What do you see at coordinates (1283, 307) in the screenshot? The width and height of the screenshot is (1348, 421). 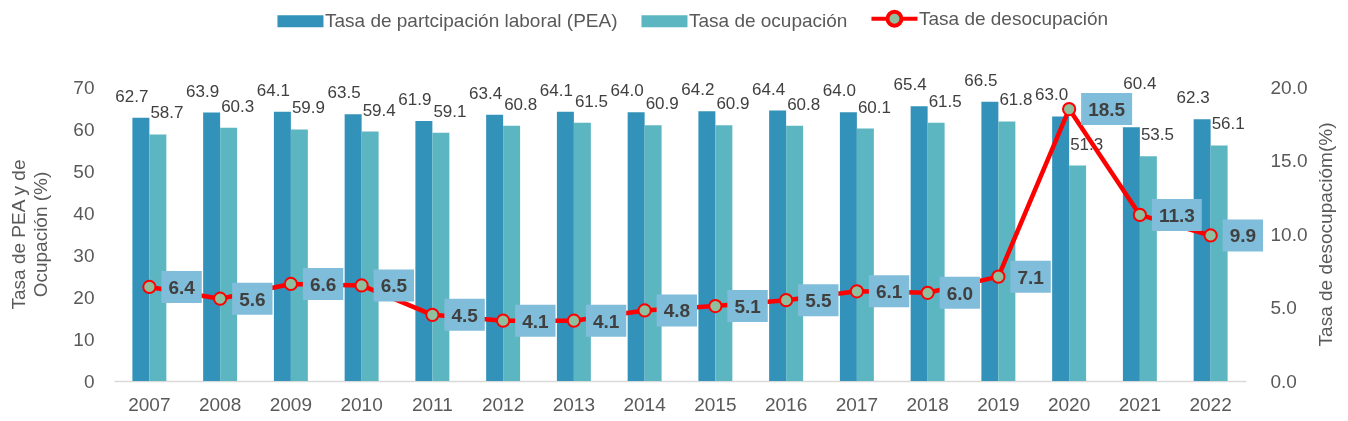 I see `y2-tick-label: 5.0` at bounding box center [1283, 307].